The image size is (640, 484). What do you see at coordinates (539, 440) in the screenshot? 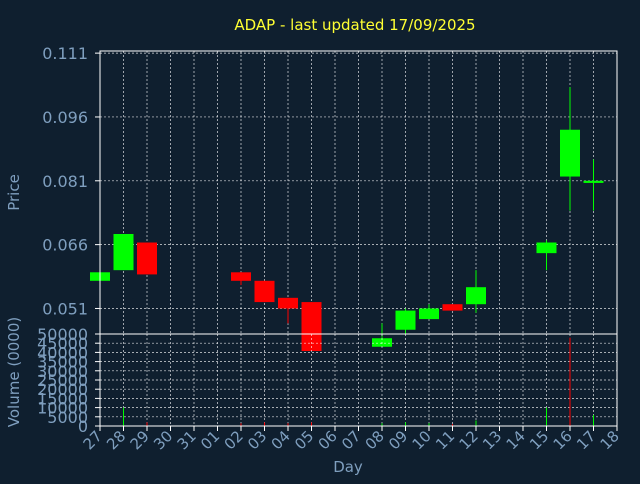
I see `x-tick-label: 15` at bounding box center [539, 440].